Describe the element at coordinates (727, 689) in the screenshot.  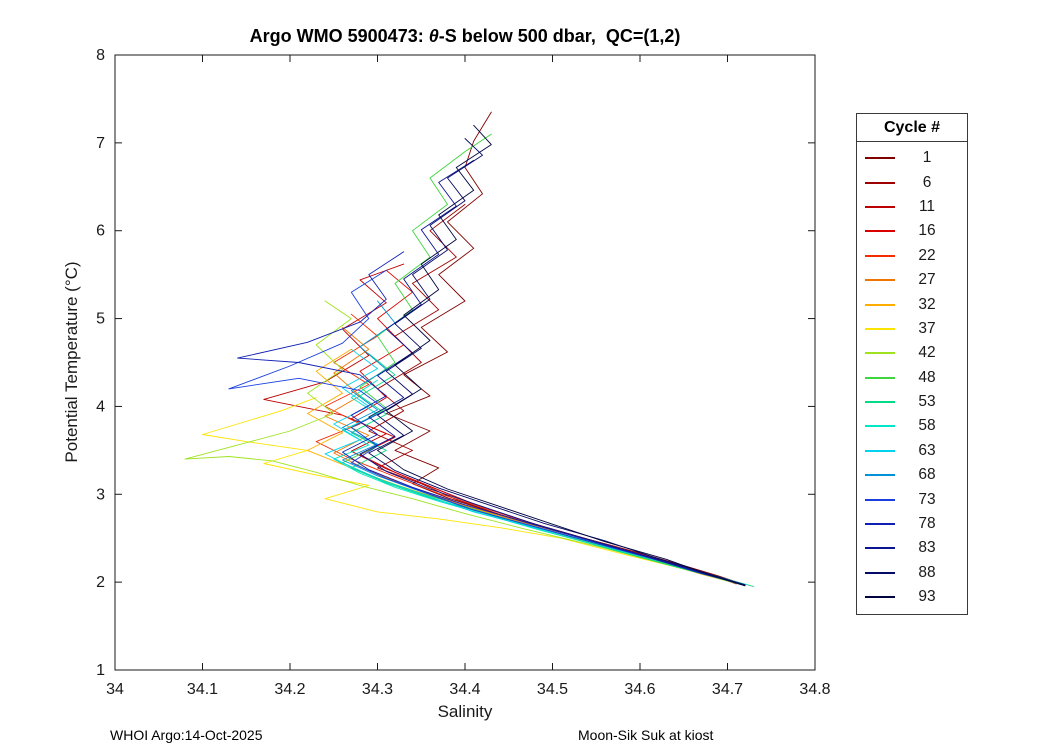
I see `x-tick-label: 34.7` at that location.